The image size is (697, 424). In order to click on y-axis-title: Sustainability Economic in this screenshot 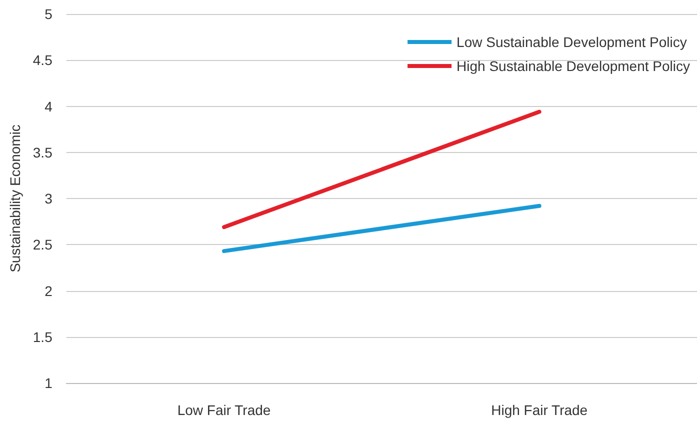, I will do `click(15, 198)`.